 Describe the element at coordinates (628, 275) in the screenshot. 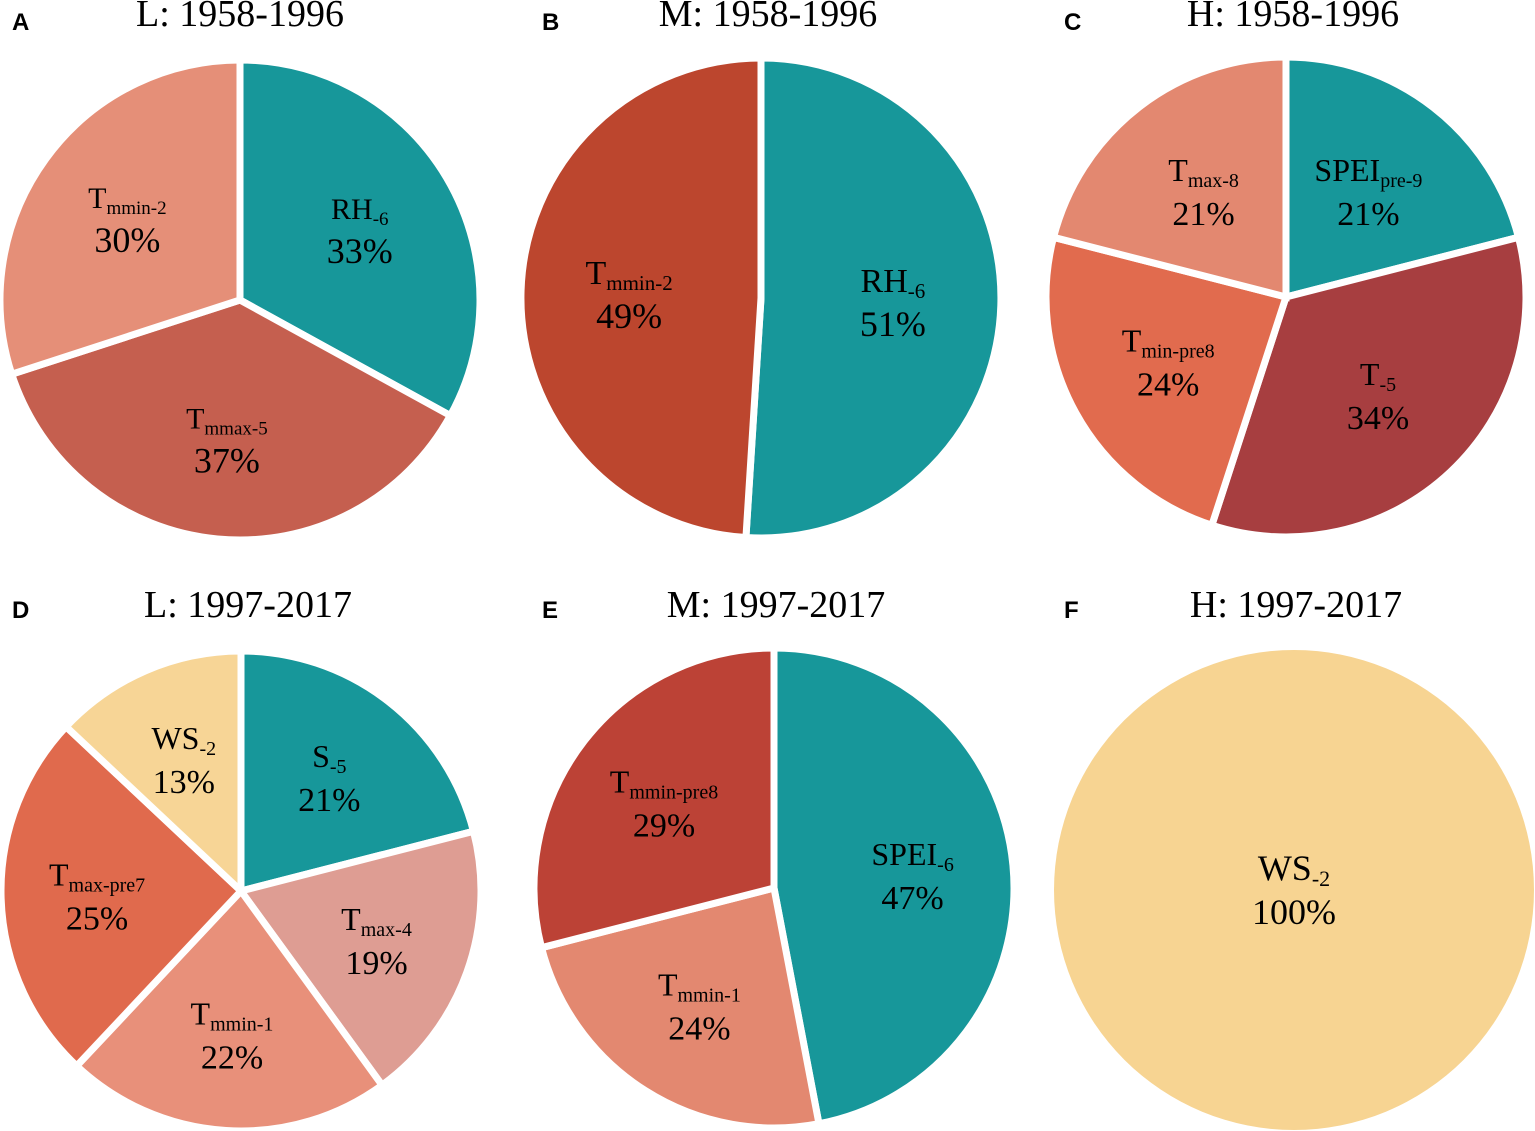

I see `panel-b-slice-1-name: Tmmin-2` at that location.